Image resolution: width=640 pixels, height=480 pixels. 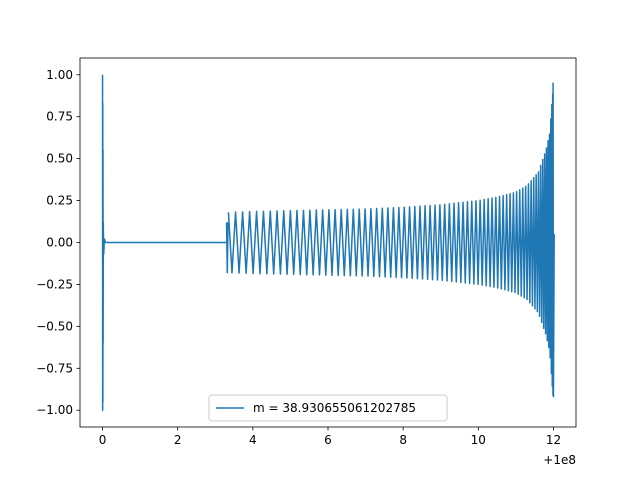 I want to click on y-tick-label: 1.00, so click(x=59, y=75).